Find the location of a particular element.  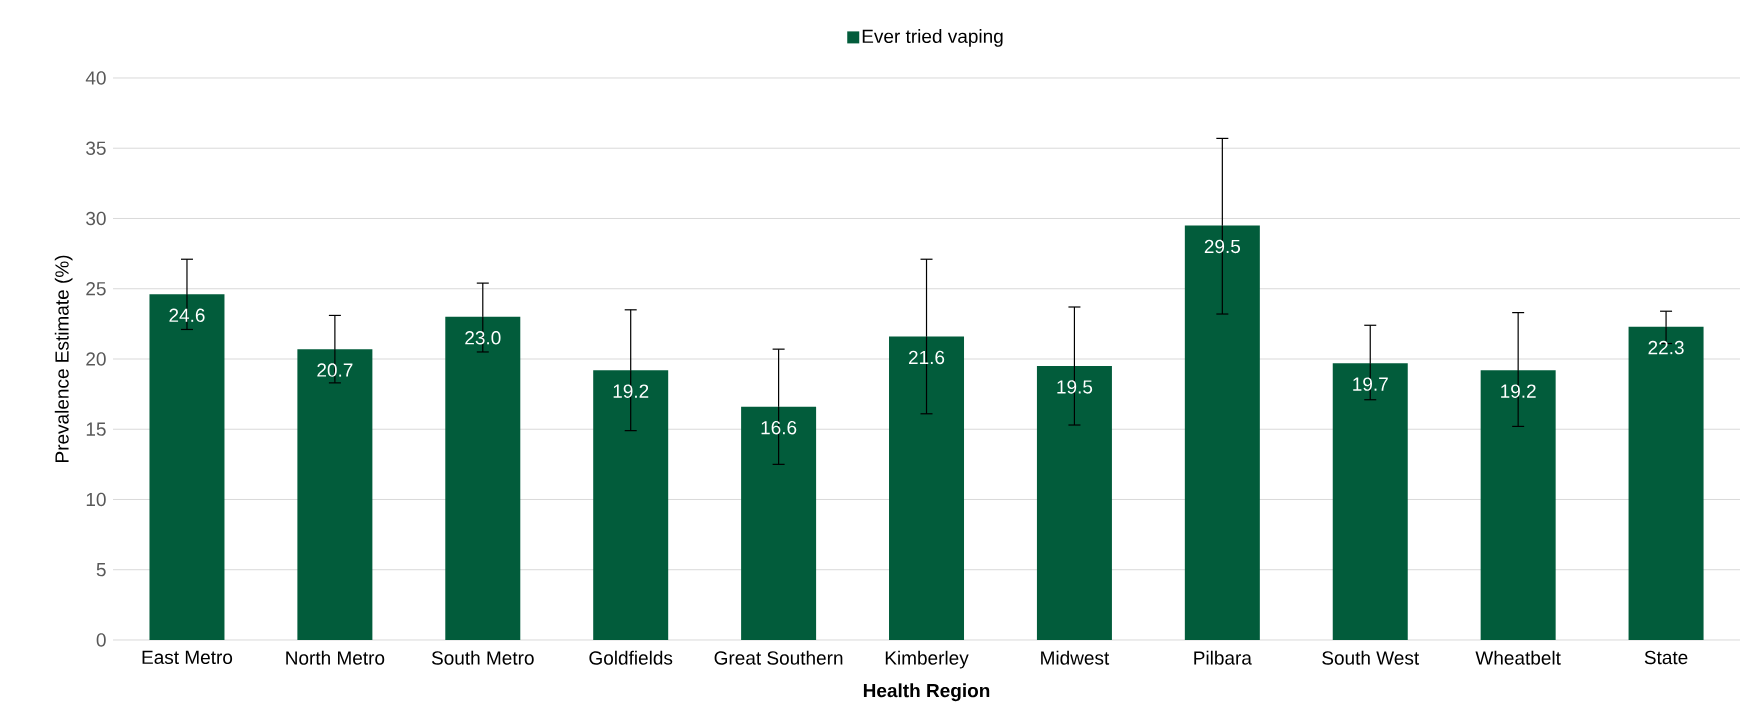

data-label: 24.6 is located at coordinates (187, 315).